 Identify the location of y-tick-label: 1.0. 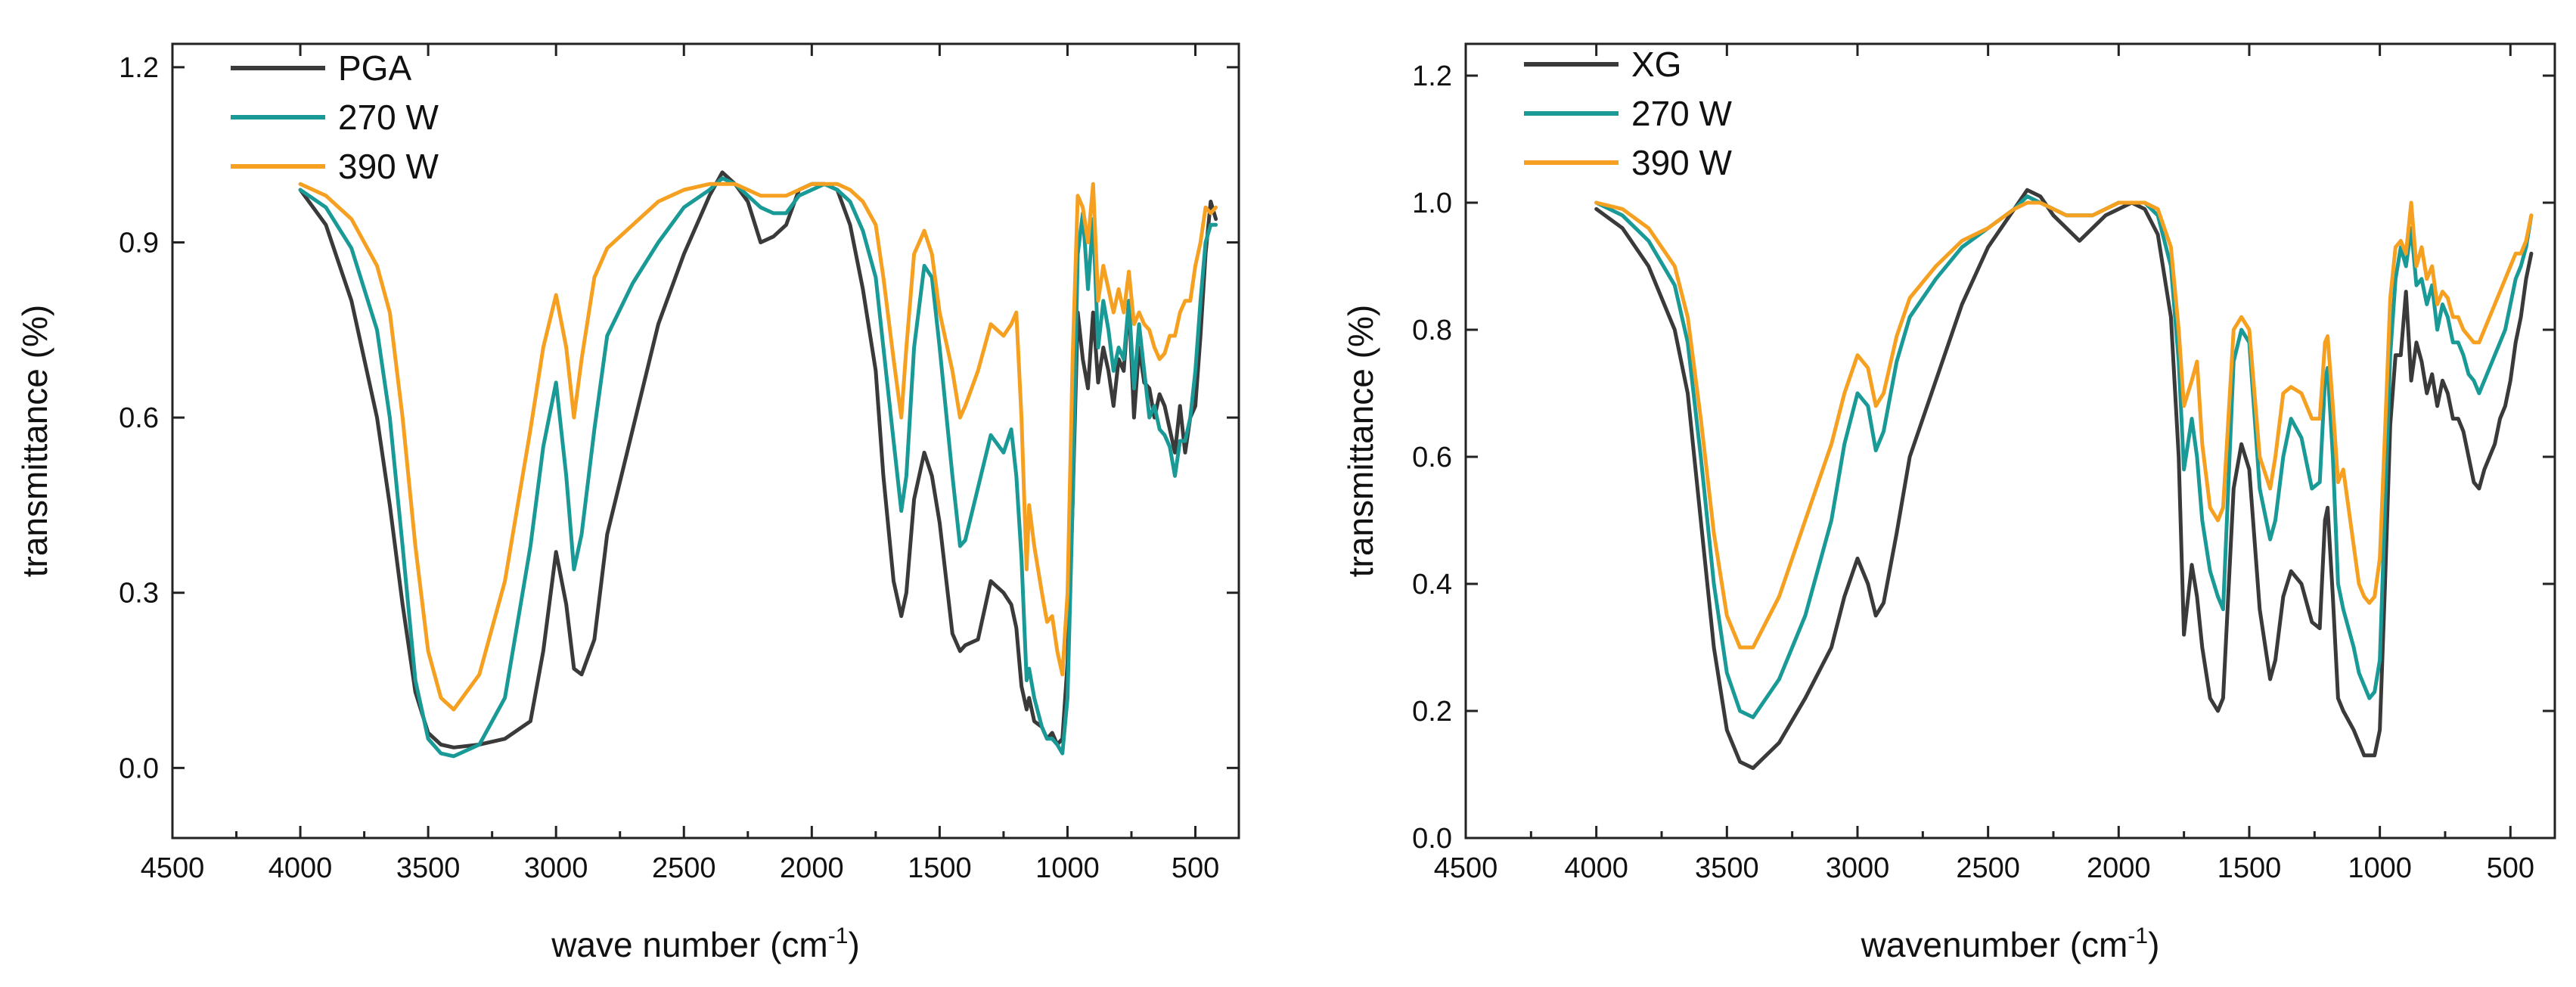
(1432, 203).